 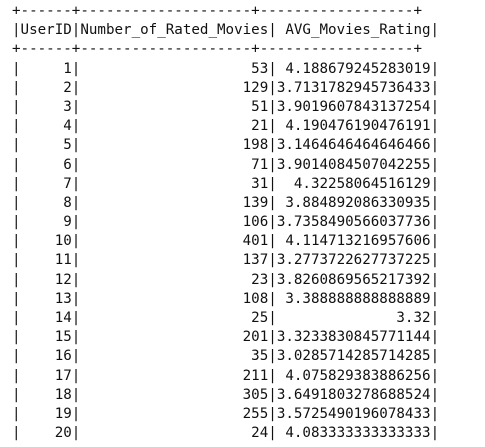 I want to click on cell-rated-count: 255, so click(x=174, y=413).